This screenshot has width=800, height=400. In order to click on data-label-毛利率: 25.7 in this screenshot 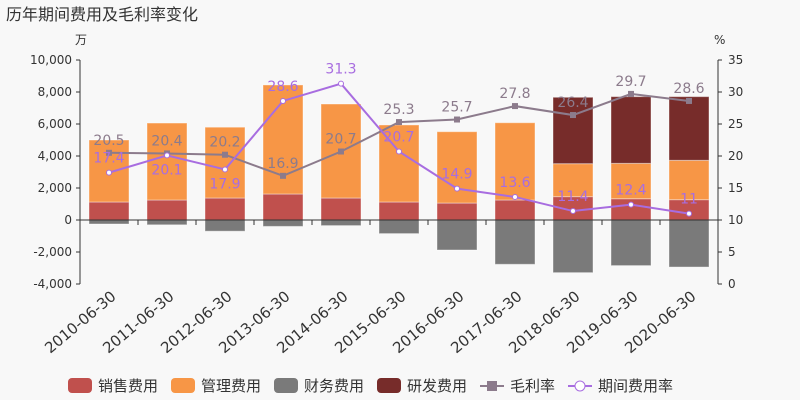, I will do `click(456, 108)`.